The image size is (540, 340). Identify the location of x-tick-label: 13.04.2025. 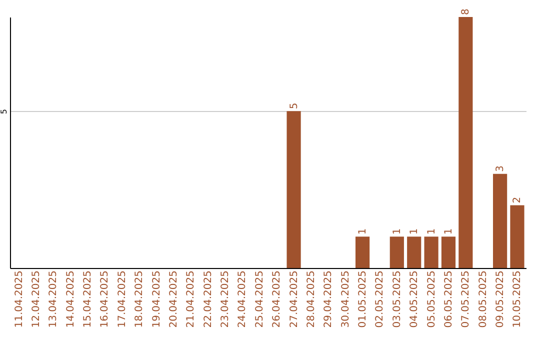
(54, 299).